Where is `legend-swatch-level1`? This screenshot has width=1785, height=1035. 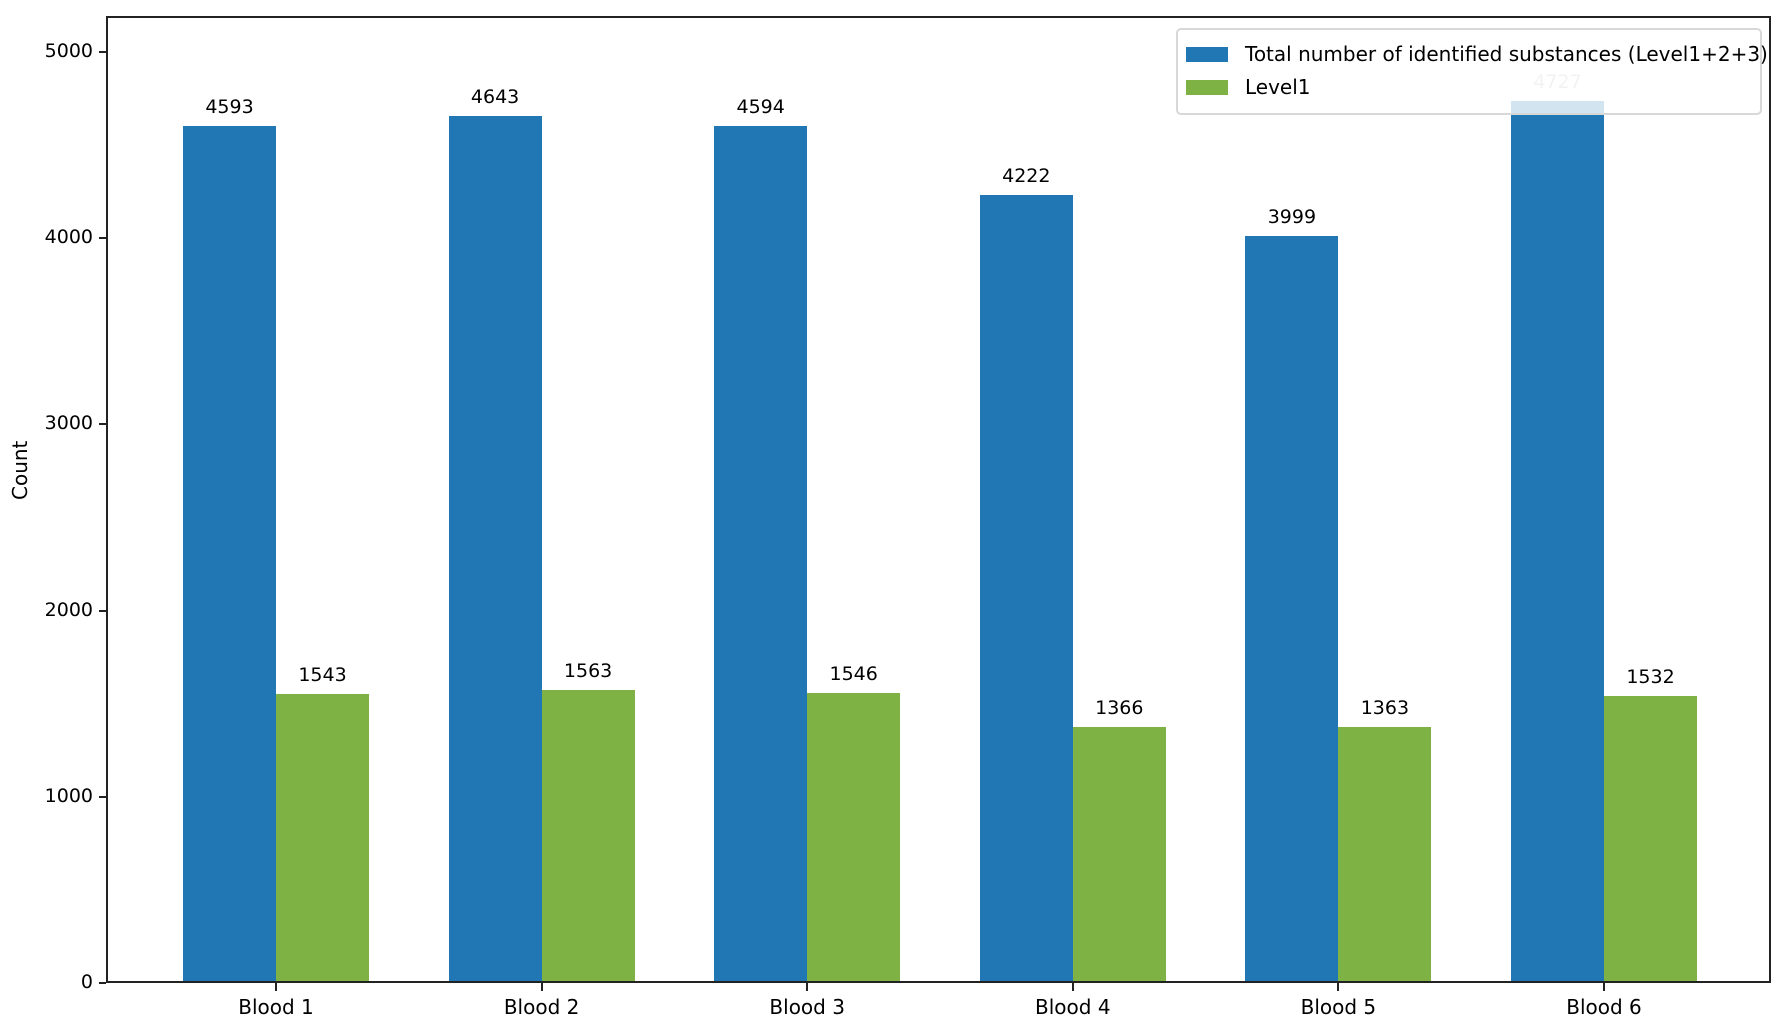
legend-swatch-level1 is located at coordinates (1207, 87).